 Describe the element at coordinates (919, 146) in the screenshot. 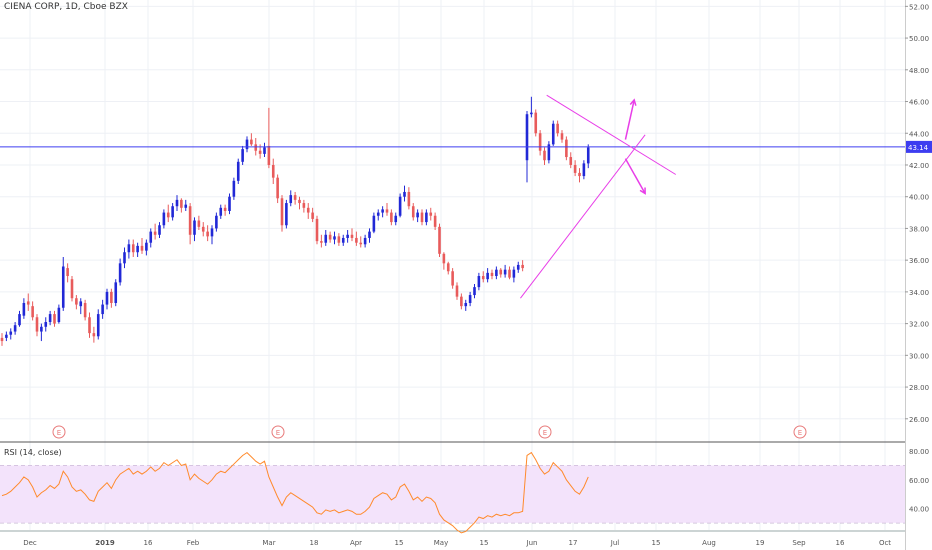

I see `current-price-badge: 43.14` at that location.